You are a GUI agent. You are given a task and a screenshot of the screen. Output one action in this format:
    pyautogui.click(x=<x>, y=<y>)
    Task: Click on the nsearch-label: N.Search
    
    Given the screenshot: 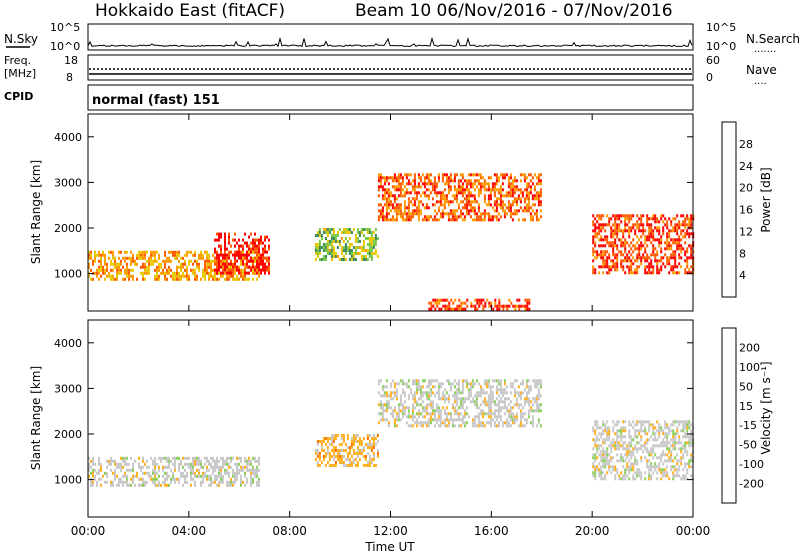 What is the action you would take?
    pyautogui.click(x=773, y=39)
    